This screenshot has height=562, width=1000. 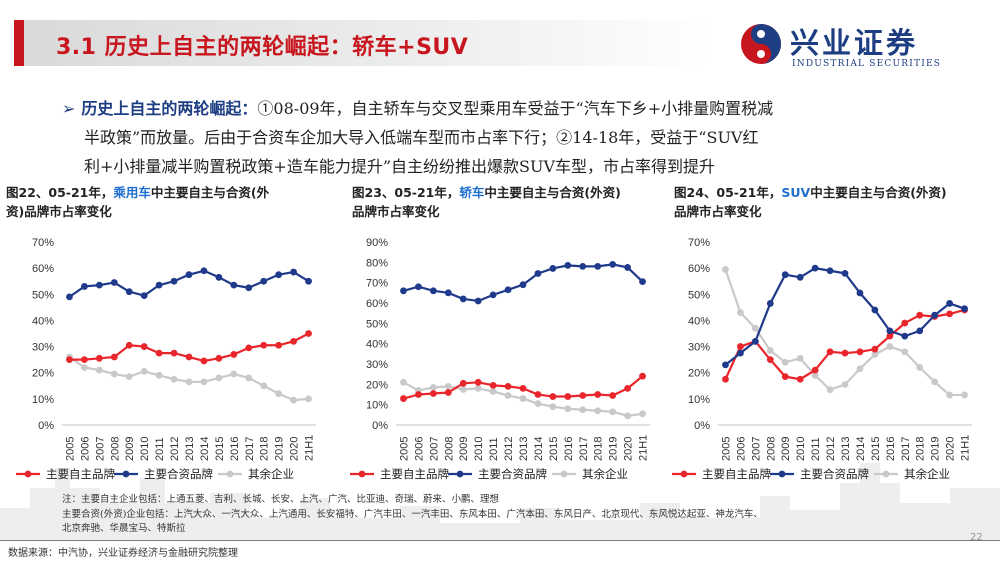 I want to click on logo-chinese-name: 兴业证券, so click(x=854, y=43).